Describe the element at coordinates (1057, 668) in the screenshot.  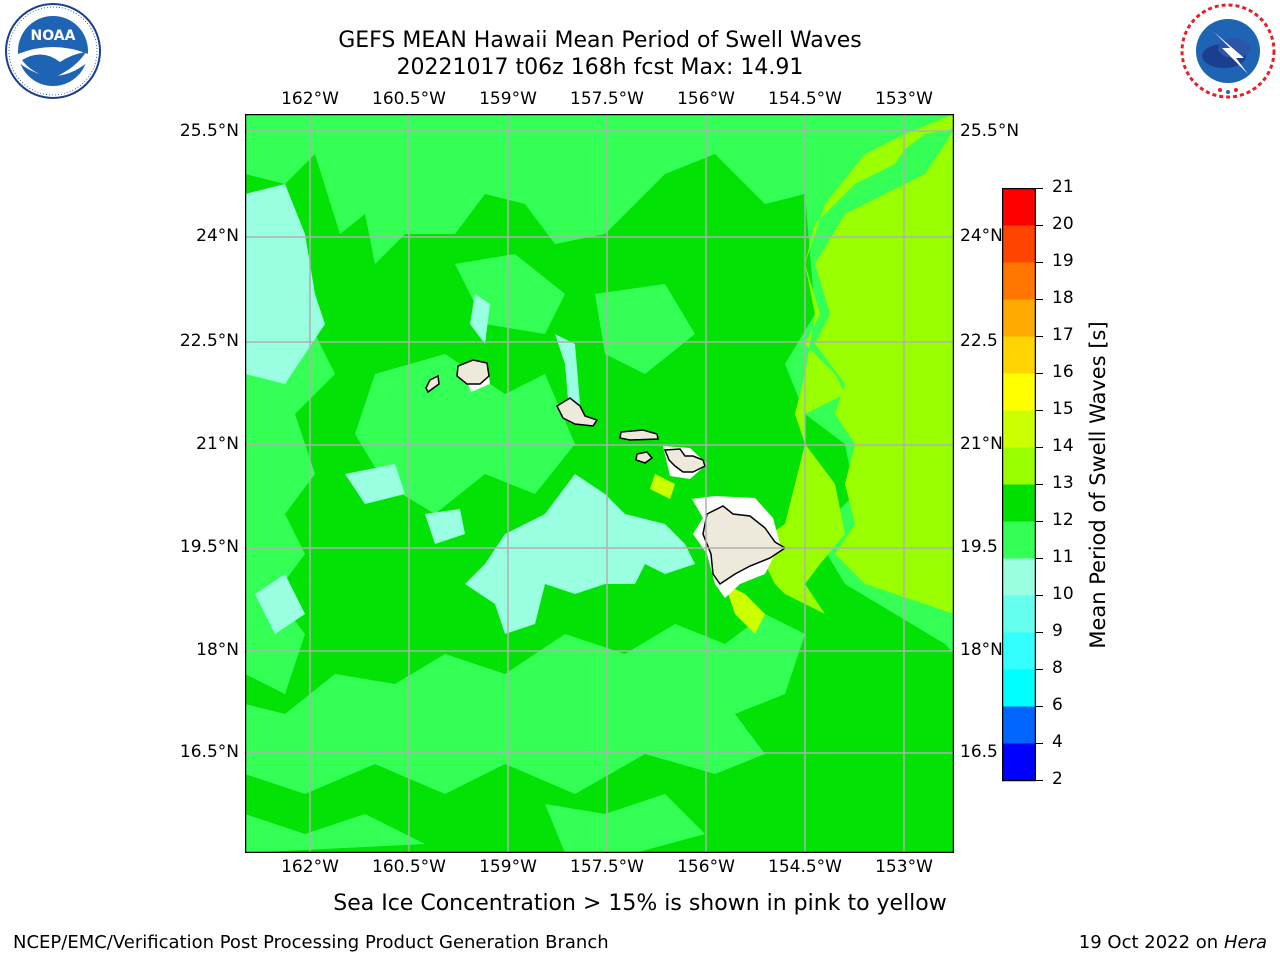
I see `colorbar-tick-label: 8` at that location.